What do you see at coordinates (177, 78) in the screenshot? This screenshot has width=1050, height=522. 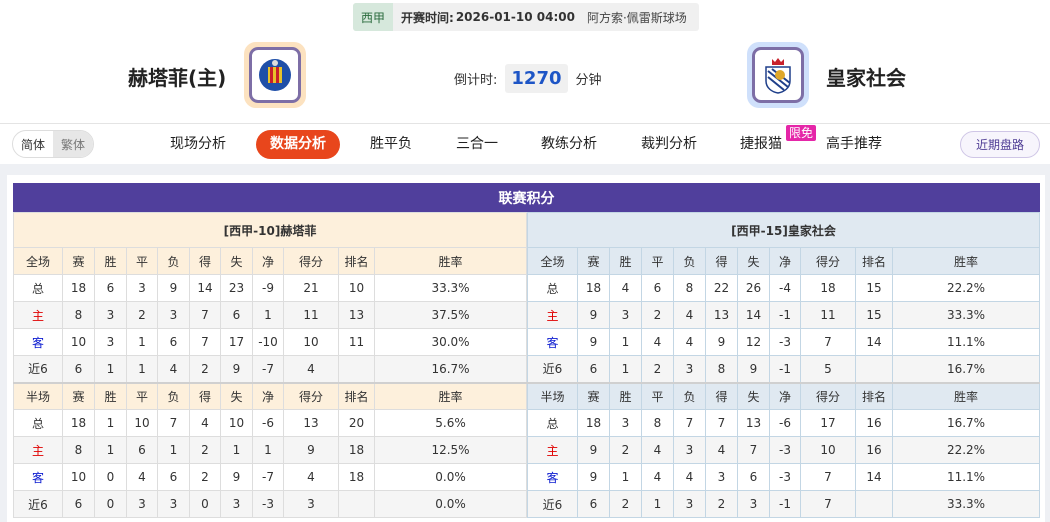 I see `home-team-name: 赫塔菲(主)` at bounding box center [177, 78].